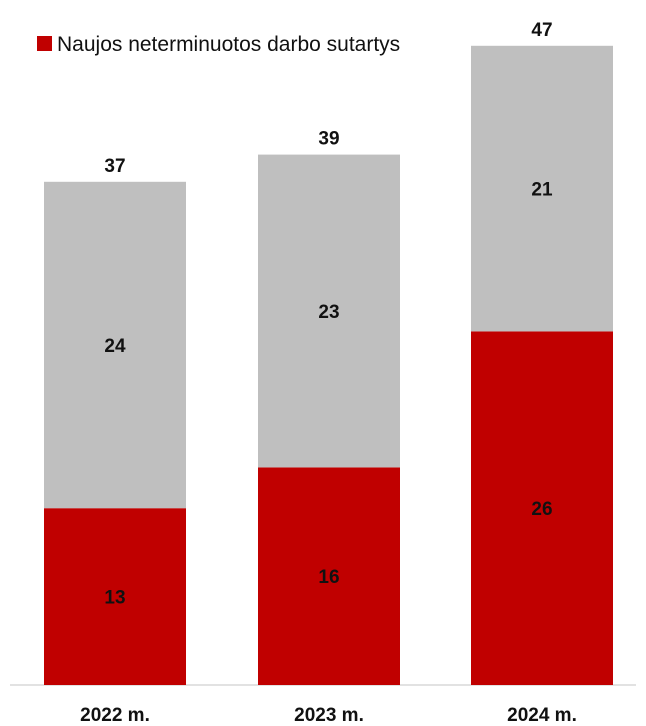 This screenshot has height=726, width=646. I want to click on legend-label: Naujos neterminuotos darbo sutartys, so click(228, 44).